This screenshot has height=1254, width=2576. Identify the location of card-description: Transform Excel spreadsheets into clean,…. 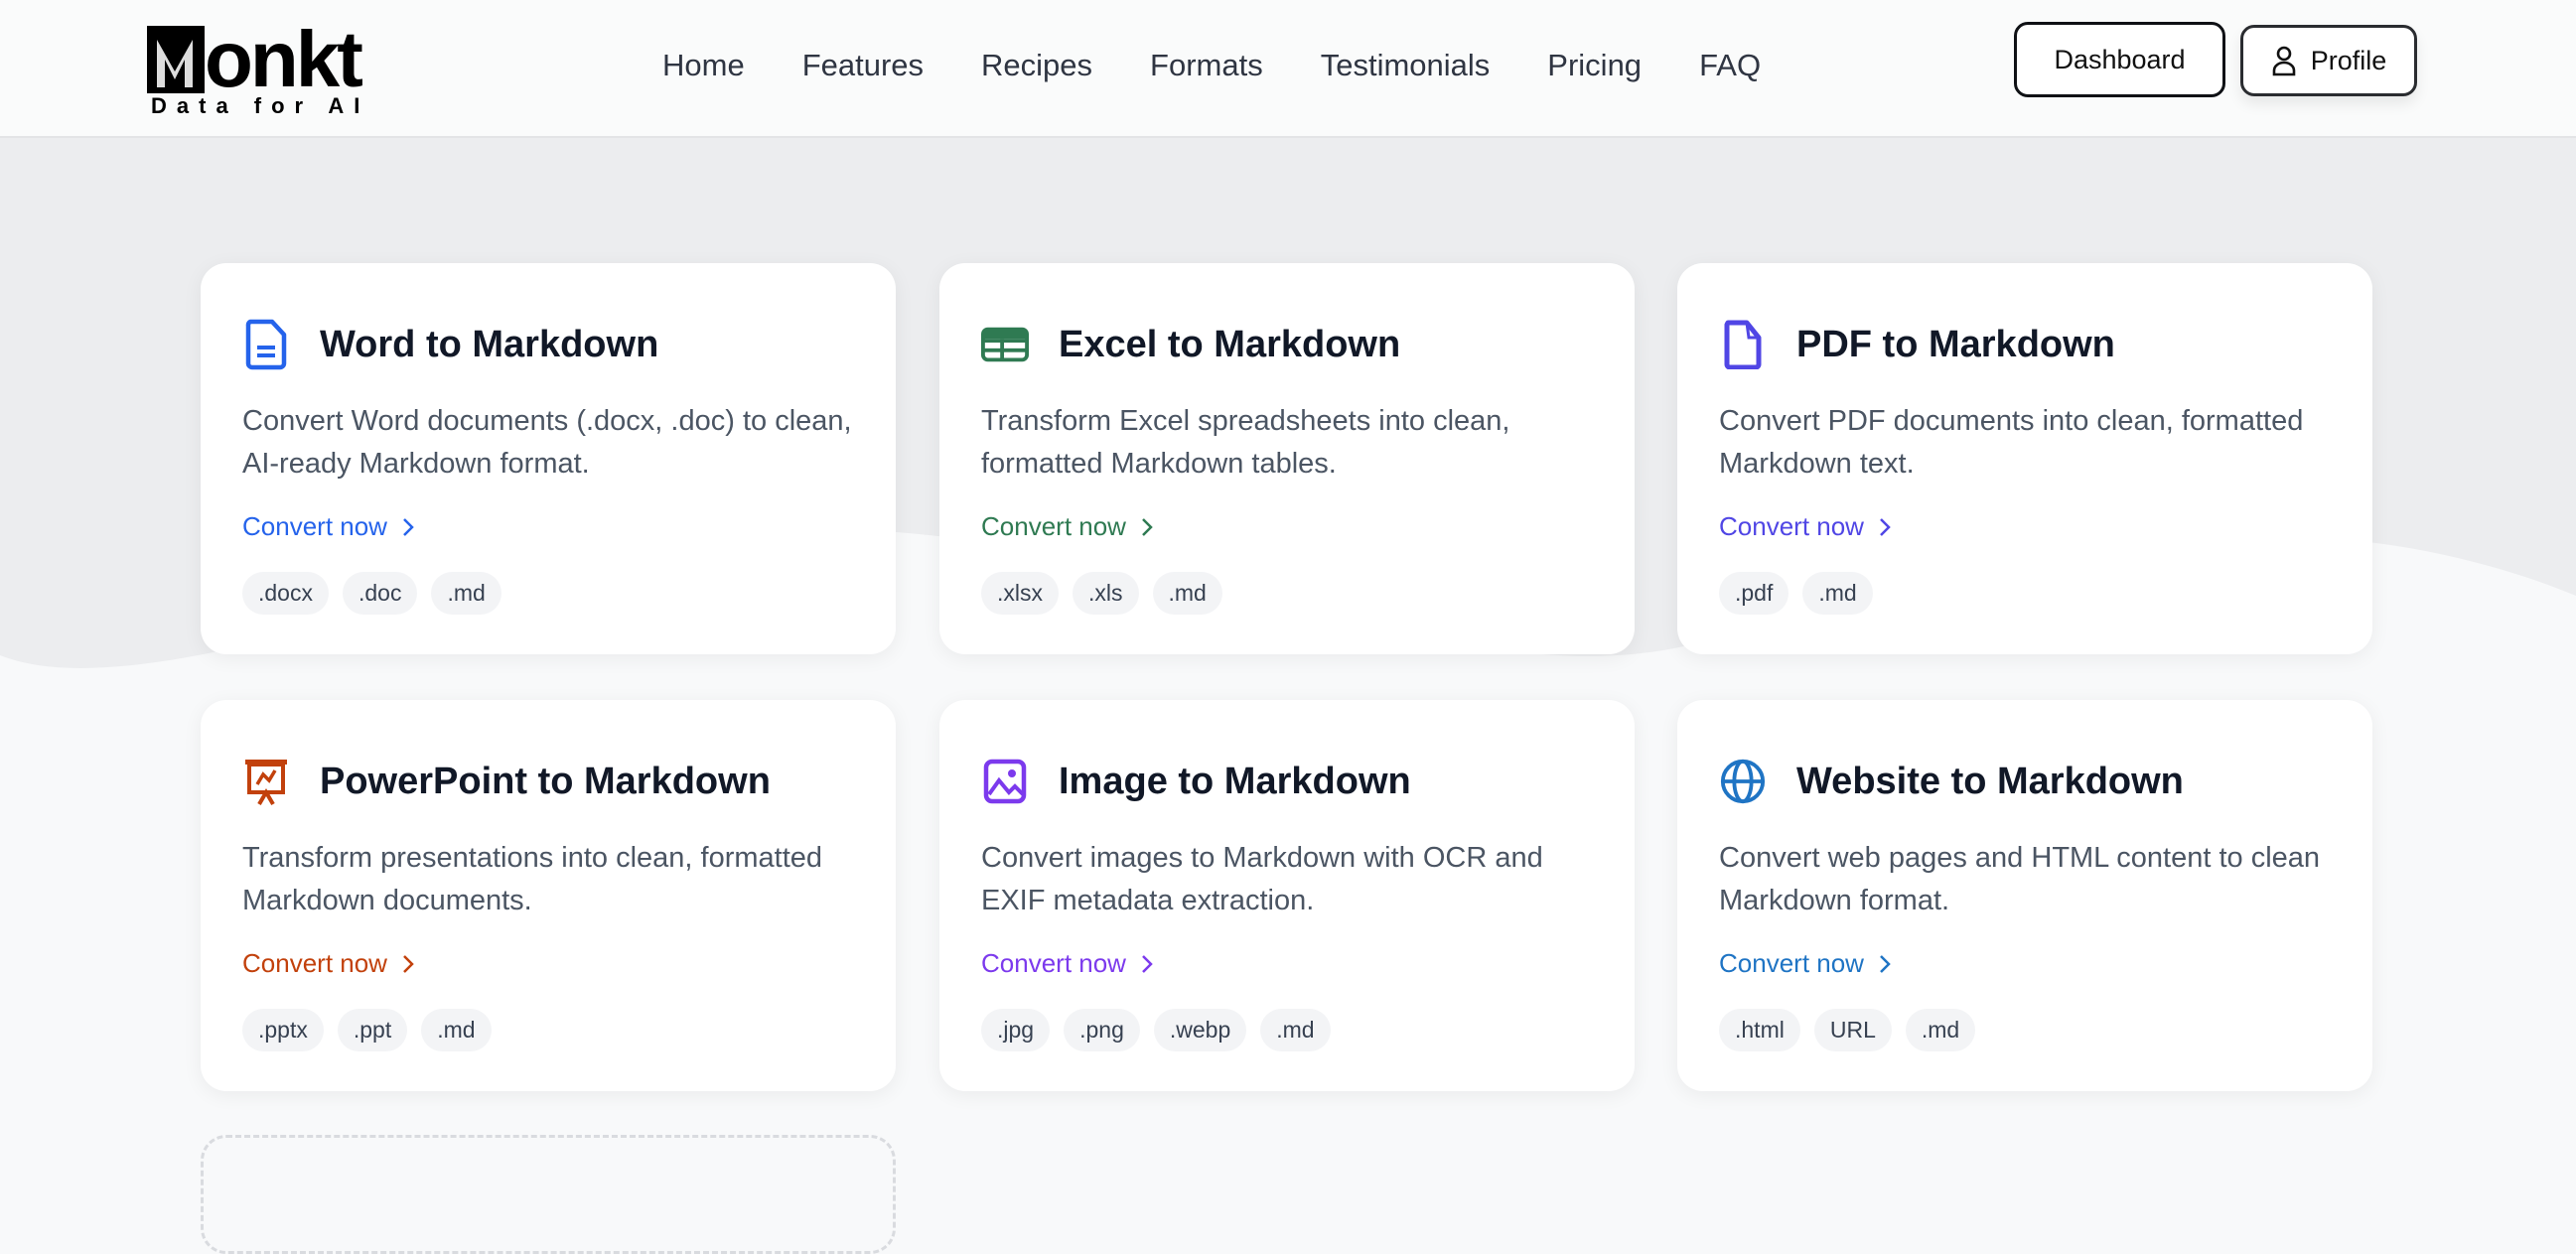
(1246, 442).